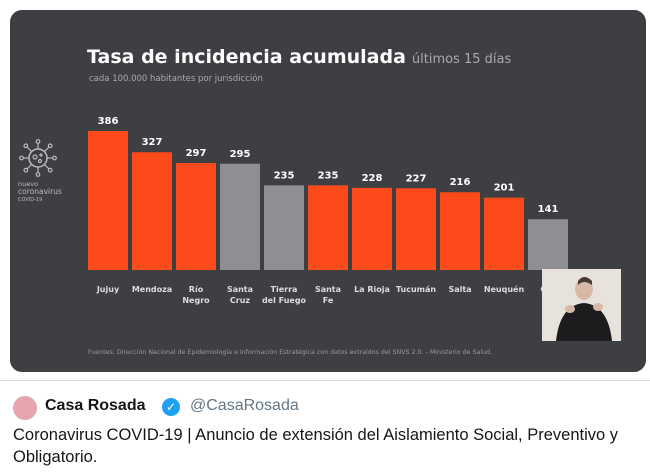  I want to click on data-label: 216, so click(460, 182).